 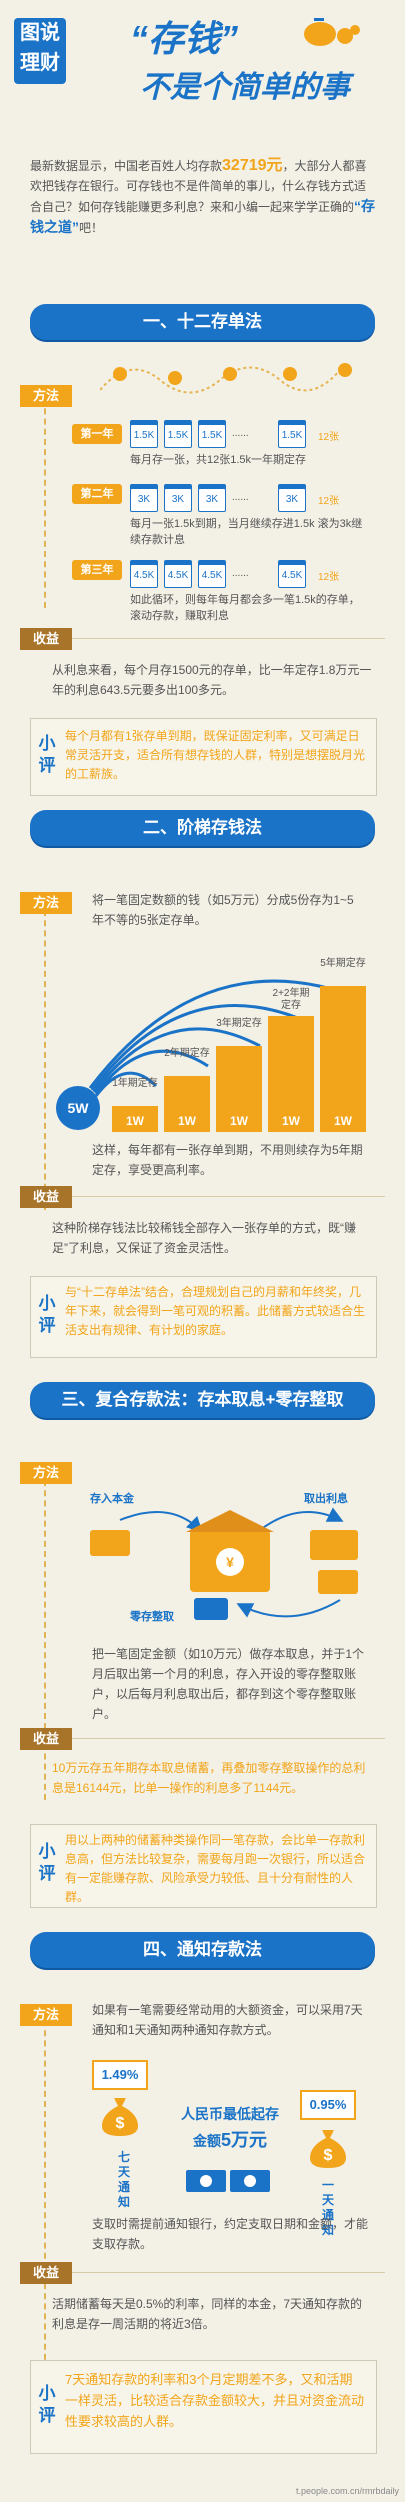 What do you see at coordinates (245, 87) in the screenshot?
I see `header-title-line2: 不是个简单的事` at bounding box center [245, 87].